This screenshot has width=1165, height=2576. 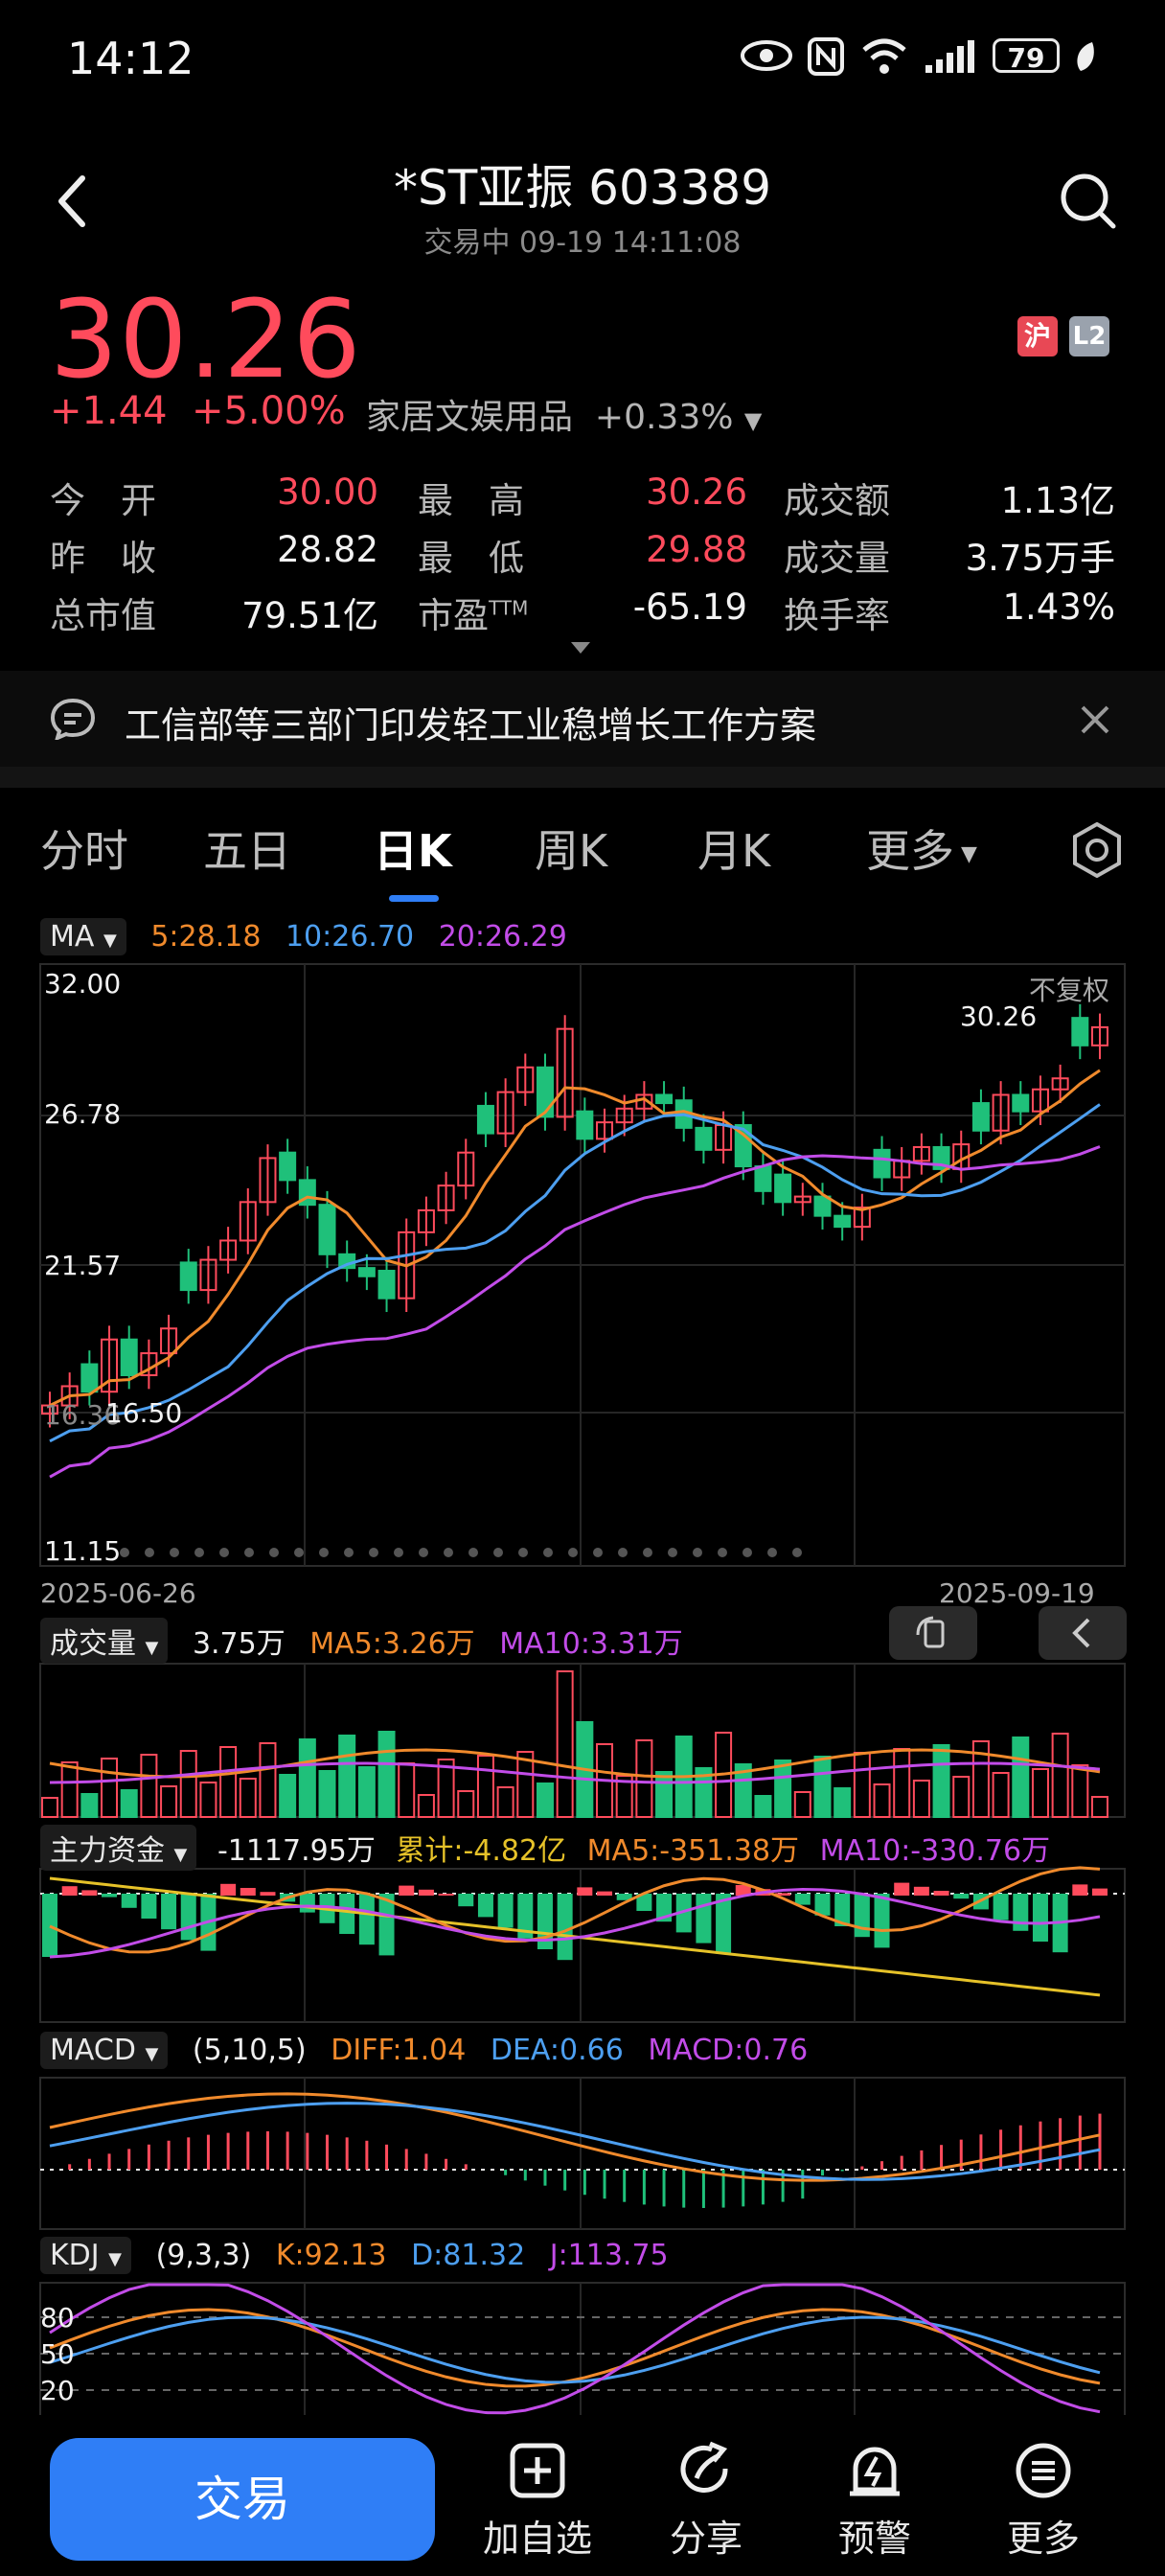 I want to click on back-button, so click(x=71, y=201).